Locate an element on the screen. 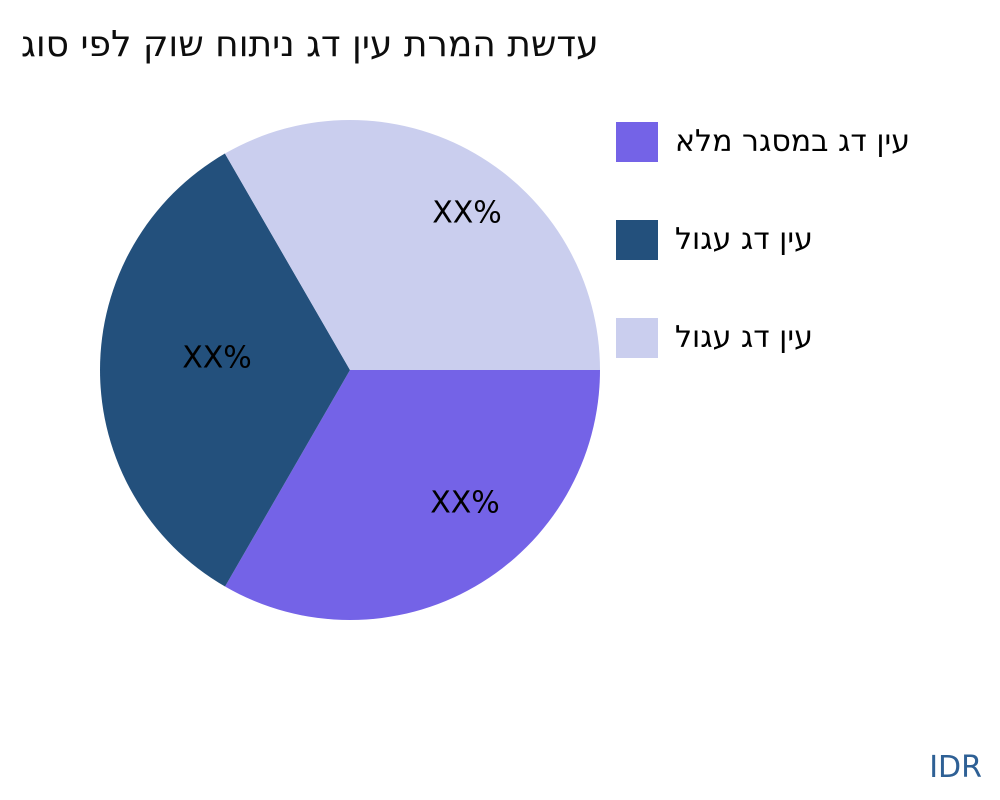 The height and width of the screenshot is (800, 1000). legend-item-1: עין דג עגול is located at coordinates (763, 240).